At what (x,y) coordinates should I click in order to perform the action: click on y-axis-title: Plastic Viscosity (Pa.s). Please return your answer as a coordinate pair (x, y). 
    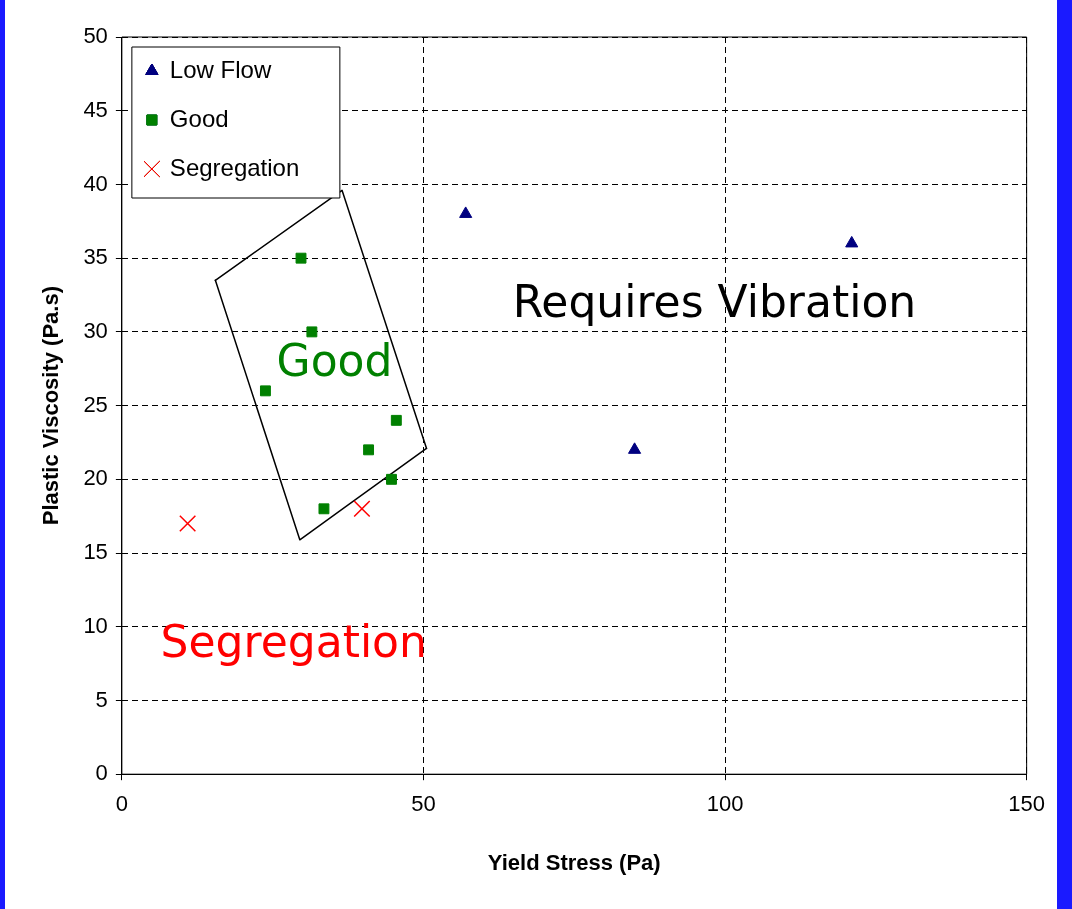
    Looking at the image, I should click on (51, 405).